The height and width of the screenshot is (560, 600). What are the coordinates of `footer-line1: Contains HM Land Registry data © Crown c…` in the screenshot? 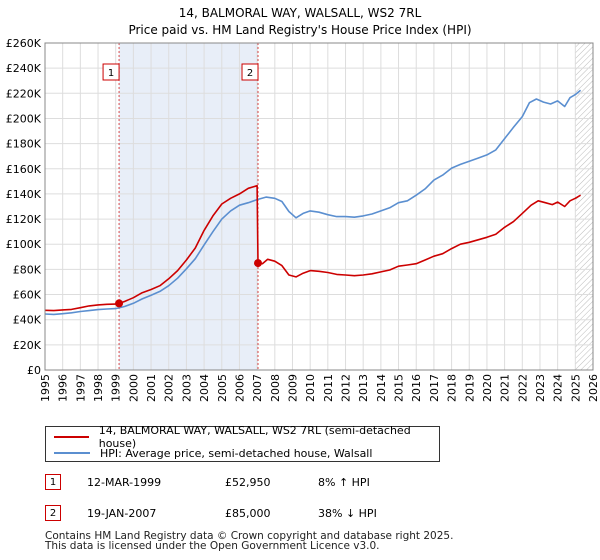 It's located at (249, 536).